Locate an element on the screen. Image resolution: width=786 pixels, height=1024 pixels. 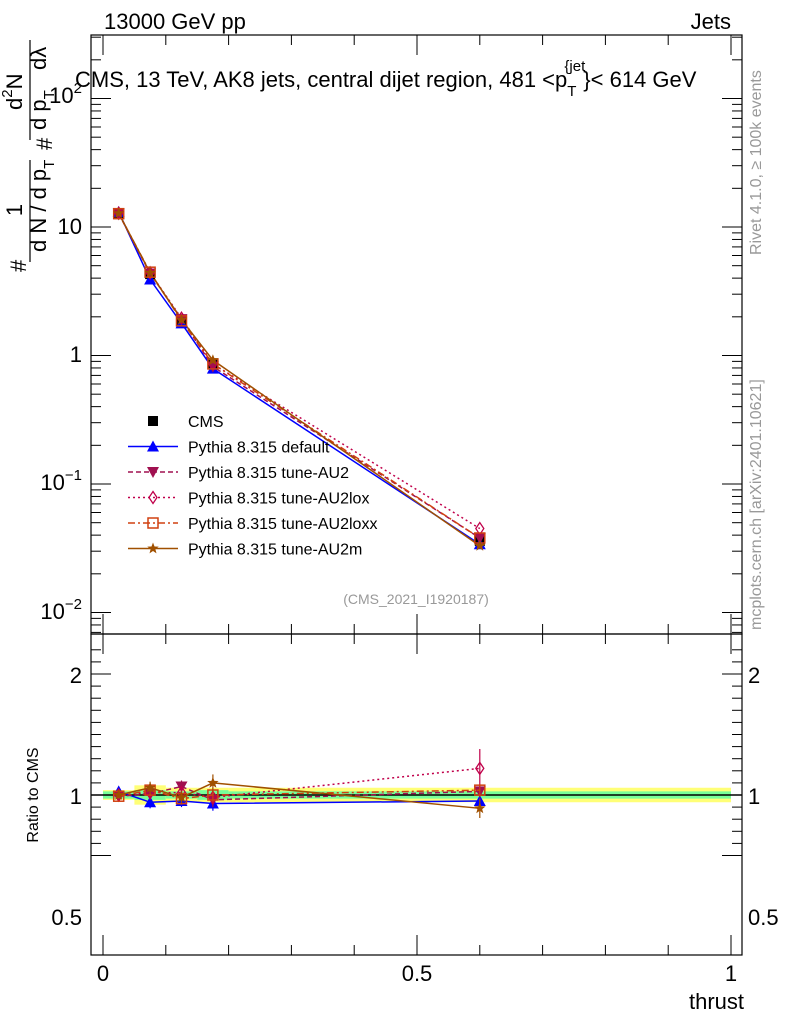
ratio-ytick-2: 2 is located at coordinates (76, 675).